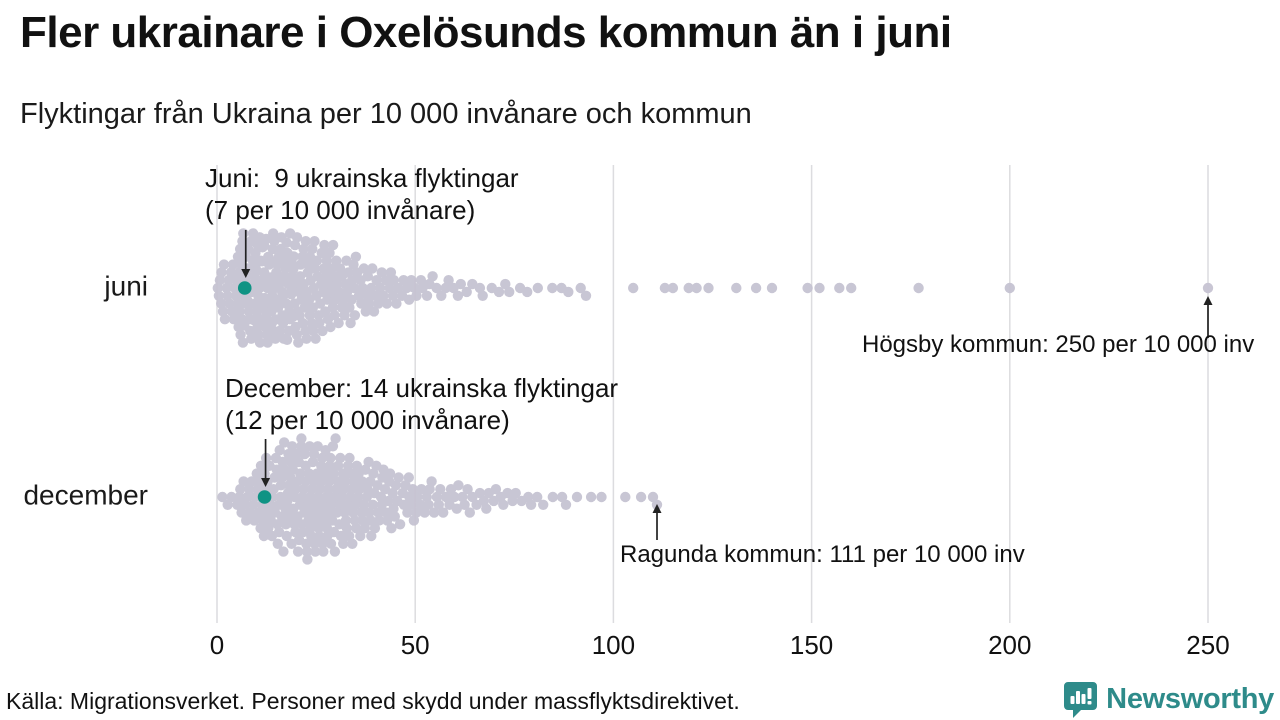 The width and height of the screenshot is (1280, 720). What do you see at coordinates (1190, 699) in the screenshot?
I see `newsworthy-wordmark: Newsworthy` at bounding box center [1190, 699].